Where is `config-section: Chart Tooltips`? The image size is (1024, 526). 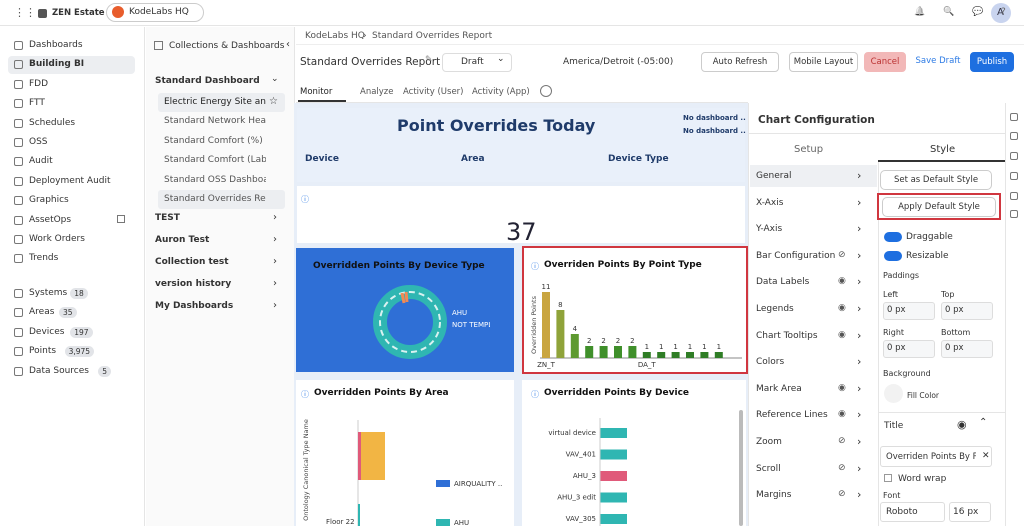
config-section: Chart Tooltips is located at coordinates (787, 335).